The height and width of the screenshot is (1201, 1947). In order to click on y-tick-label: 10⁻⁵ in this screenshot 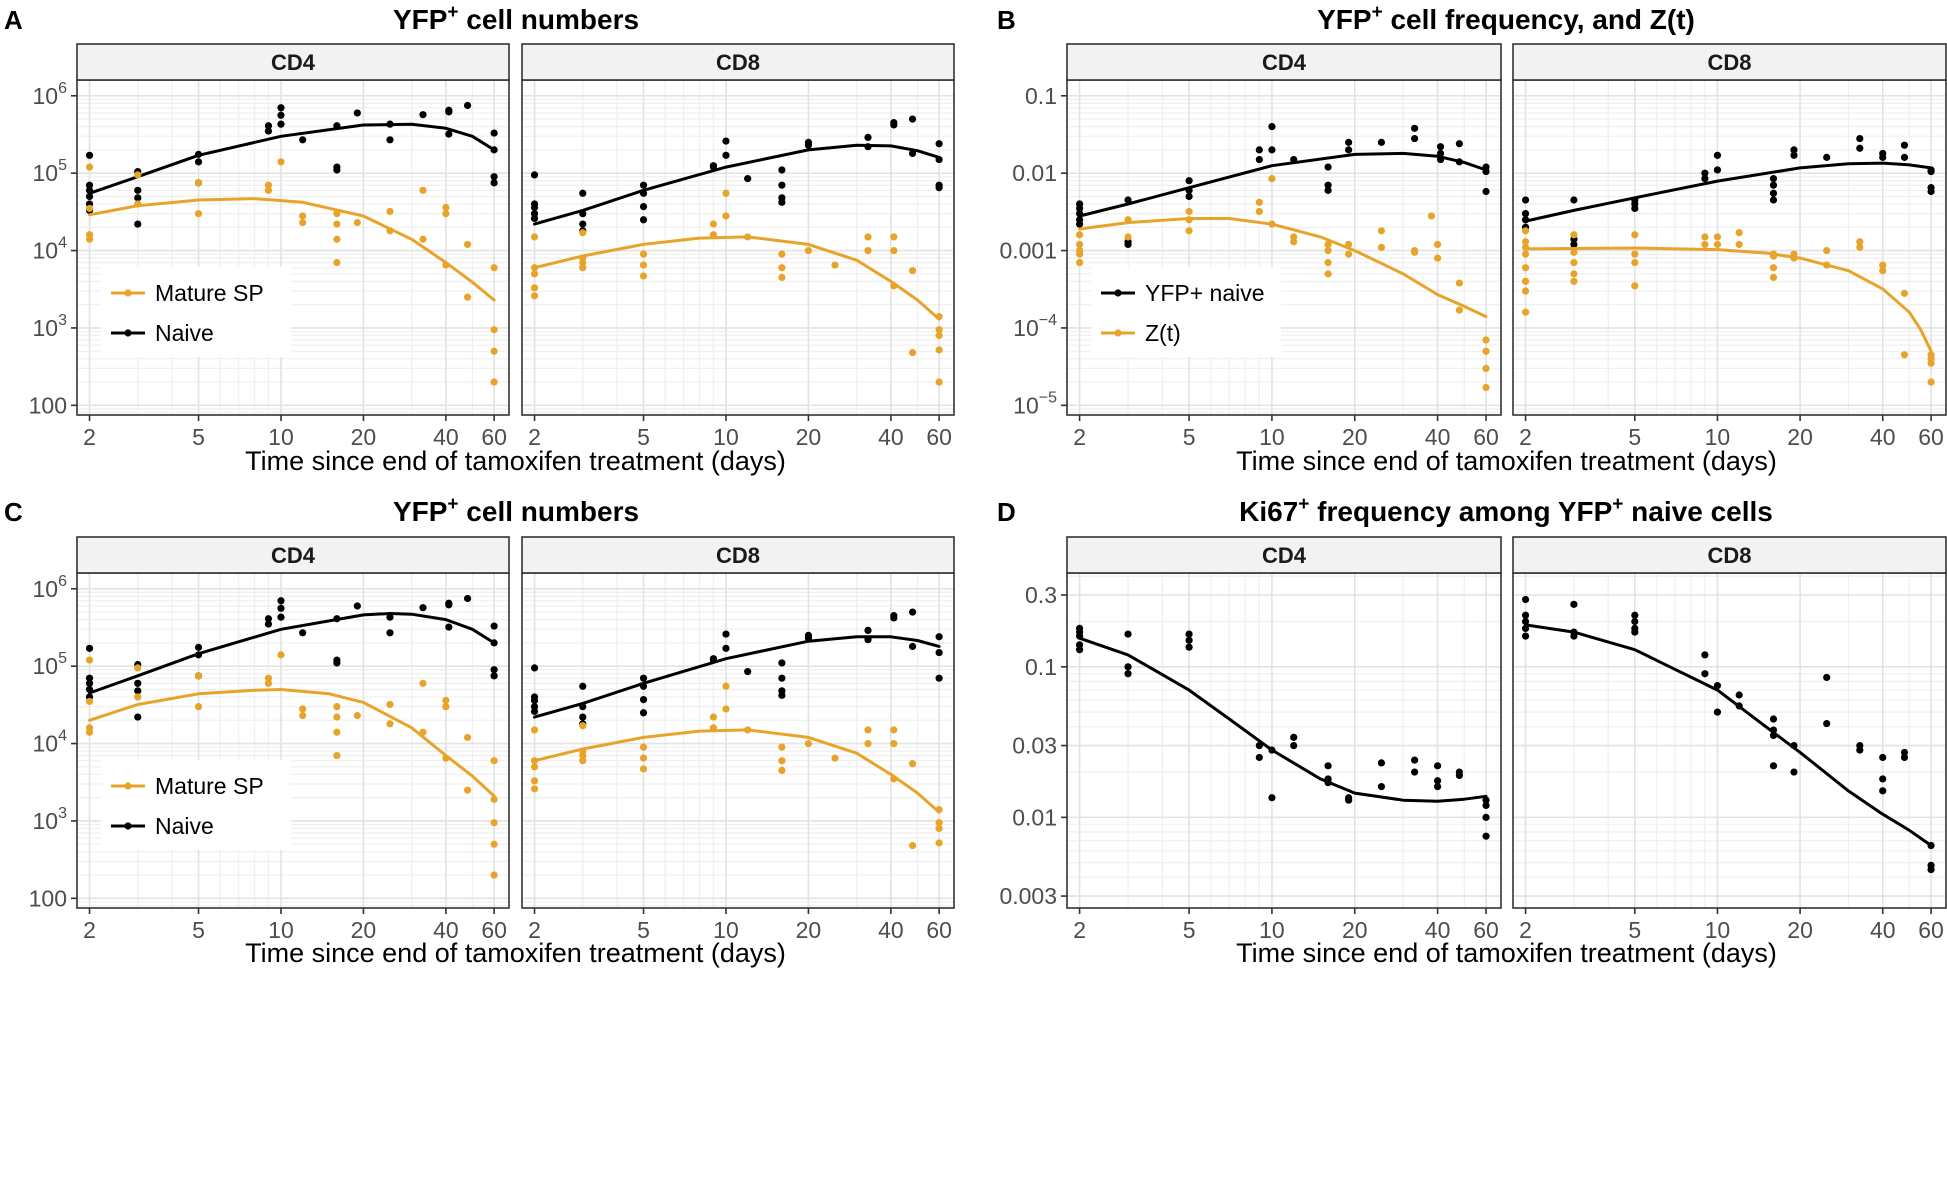, I will do `click(1035, 403)`.